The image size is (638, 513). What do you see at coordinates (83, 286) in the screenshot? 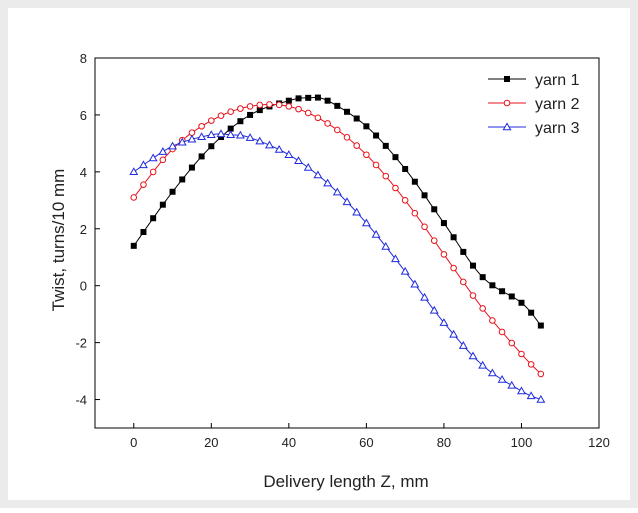
I see `y-tick-label: 0` at bounding box center [83, 286].